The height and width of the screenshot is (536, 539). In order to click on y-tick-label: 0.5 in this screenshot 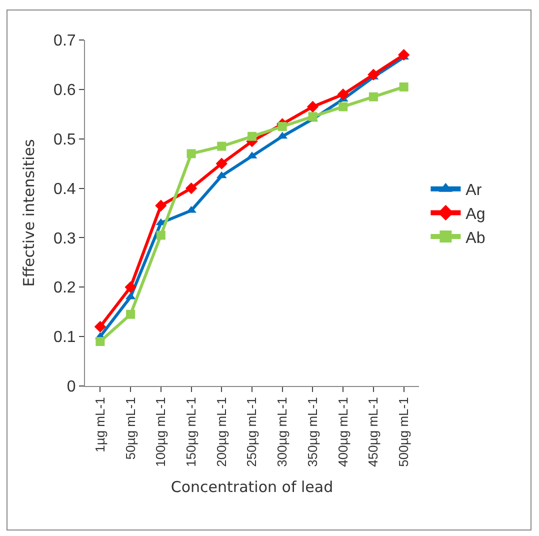, I will do `click(65, 139)`.